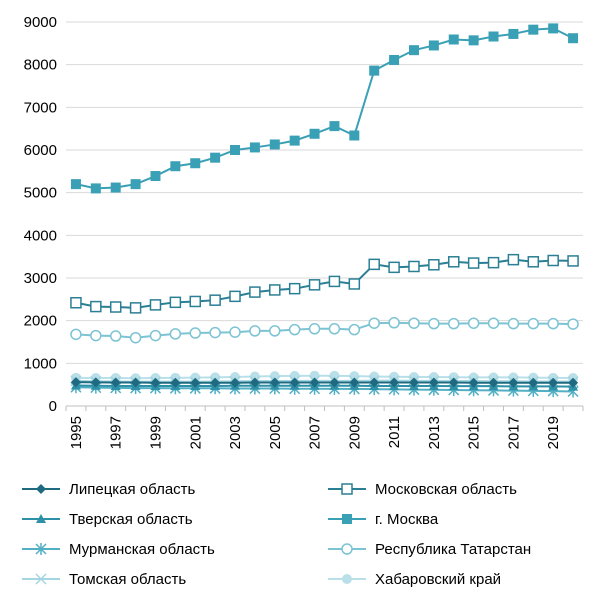  Describe the element at coordinates (127, 579) in the screenshot. I see `legend-label: Томская область` at that location.